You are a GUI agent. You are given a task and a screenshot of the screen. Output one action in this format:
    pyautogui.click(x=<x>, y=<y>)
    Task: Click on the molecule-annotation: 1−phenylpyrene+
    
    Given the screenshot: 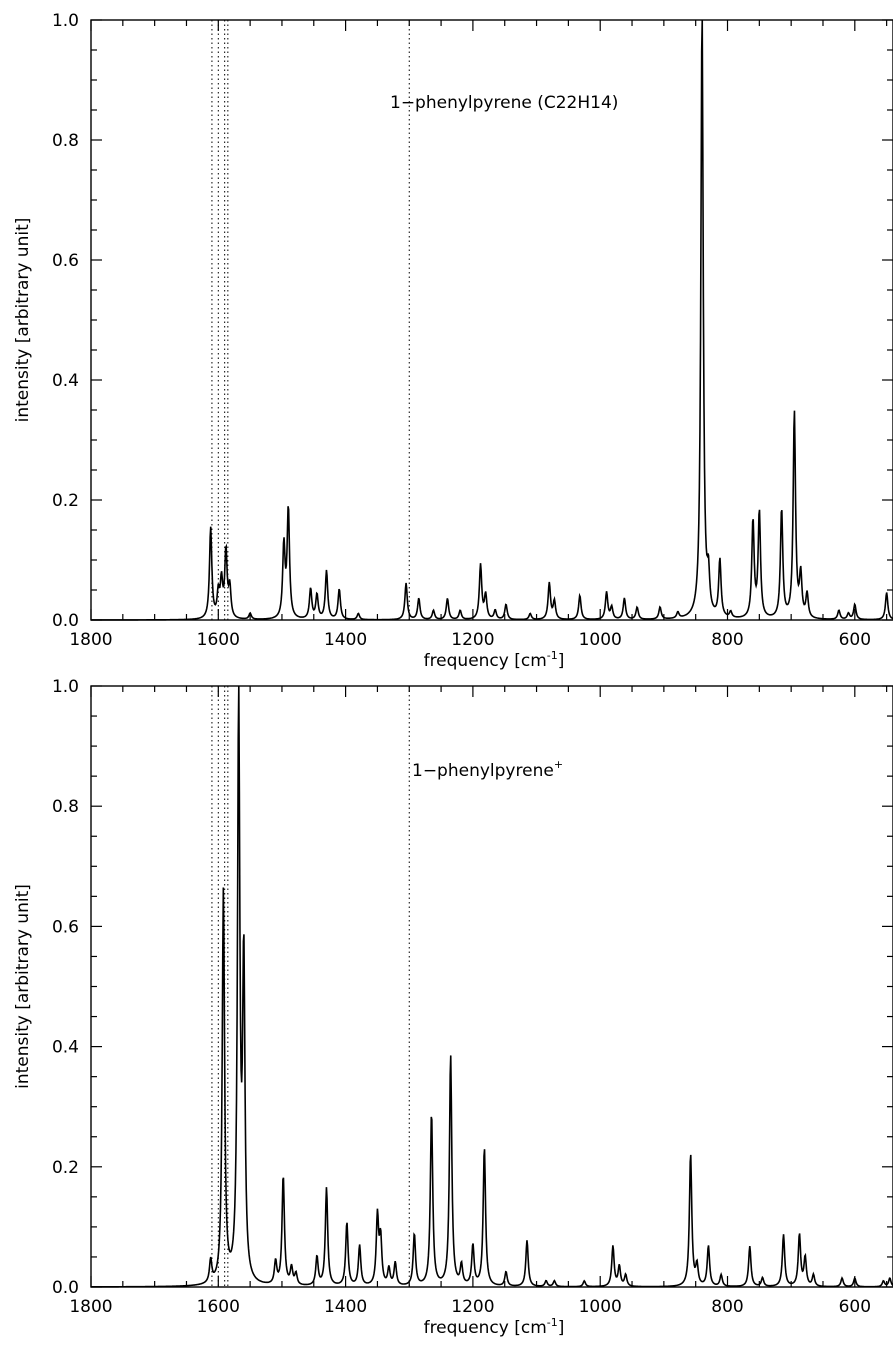 What is the action you would take?
    pyautogui.click(x=487, y=769)
    